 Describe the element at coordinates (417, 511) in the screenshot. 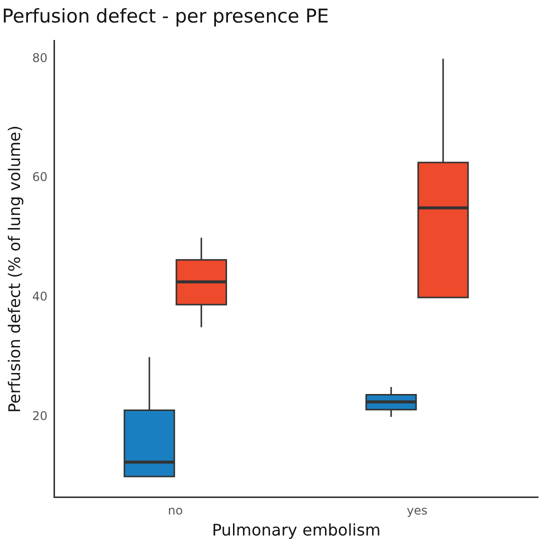

I see `x-tick-label: yes` at that location.